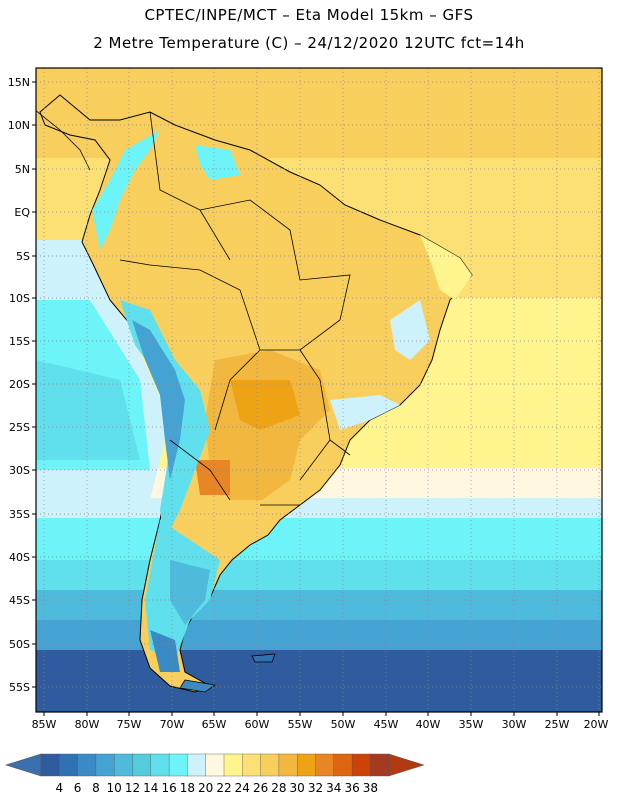 The image size is (618, 800). What do you see at coordinates (214, 724) in the screenshot?
I see `lon-label: 65W` at bounding box center [214, 724].